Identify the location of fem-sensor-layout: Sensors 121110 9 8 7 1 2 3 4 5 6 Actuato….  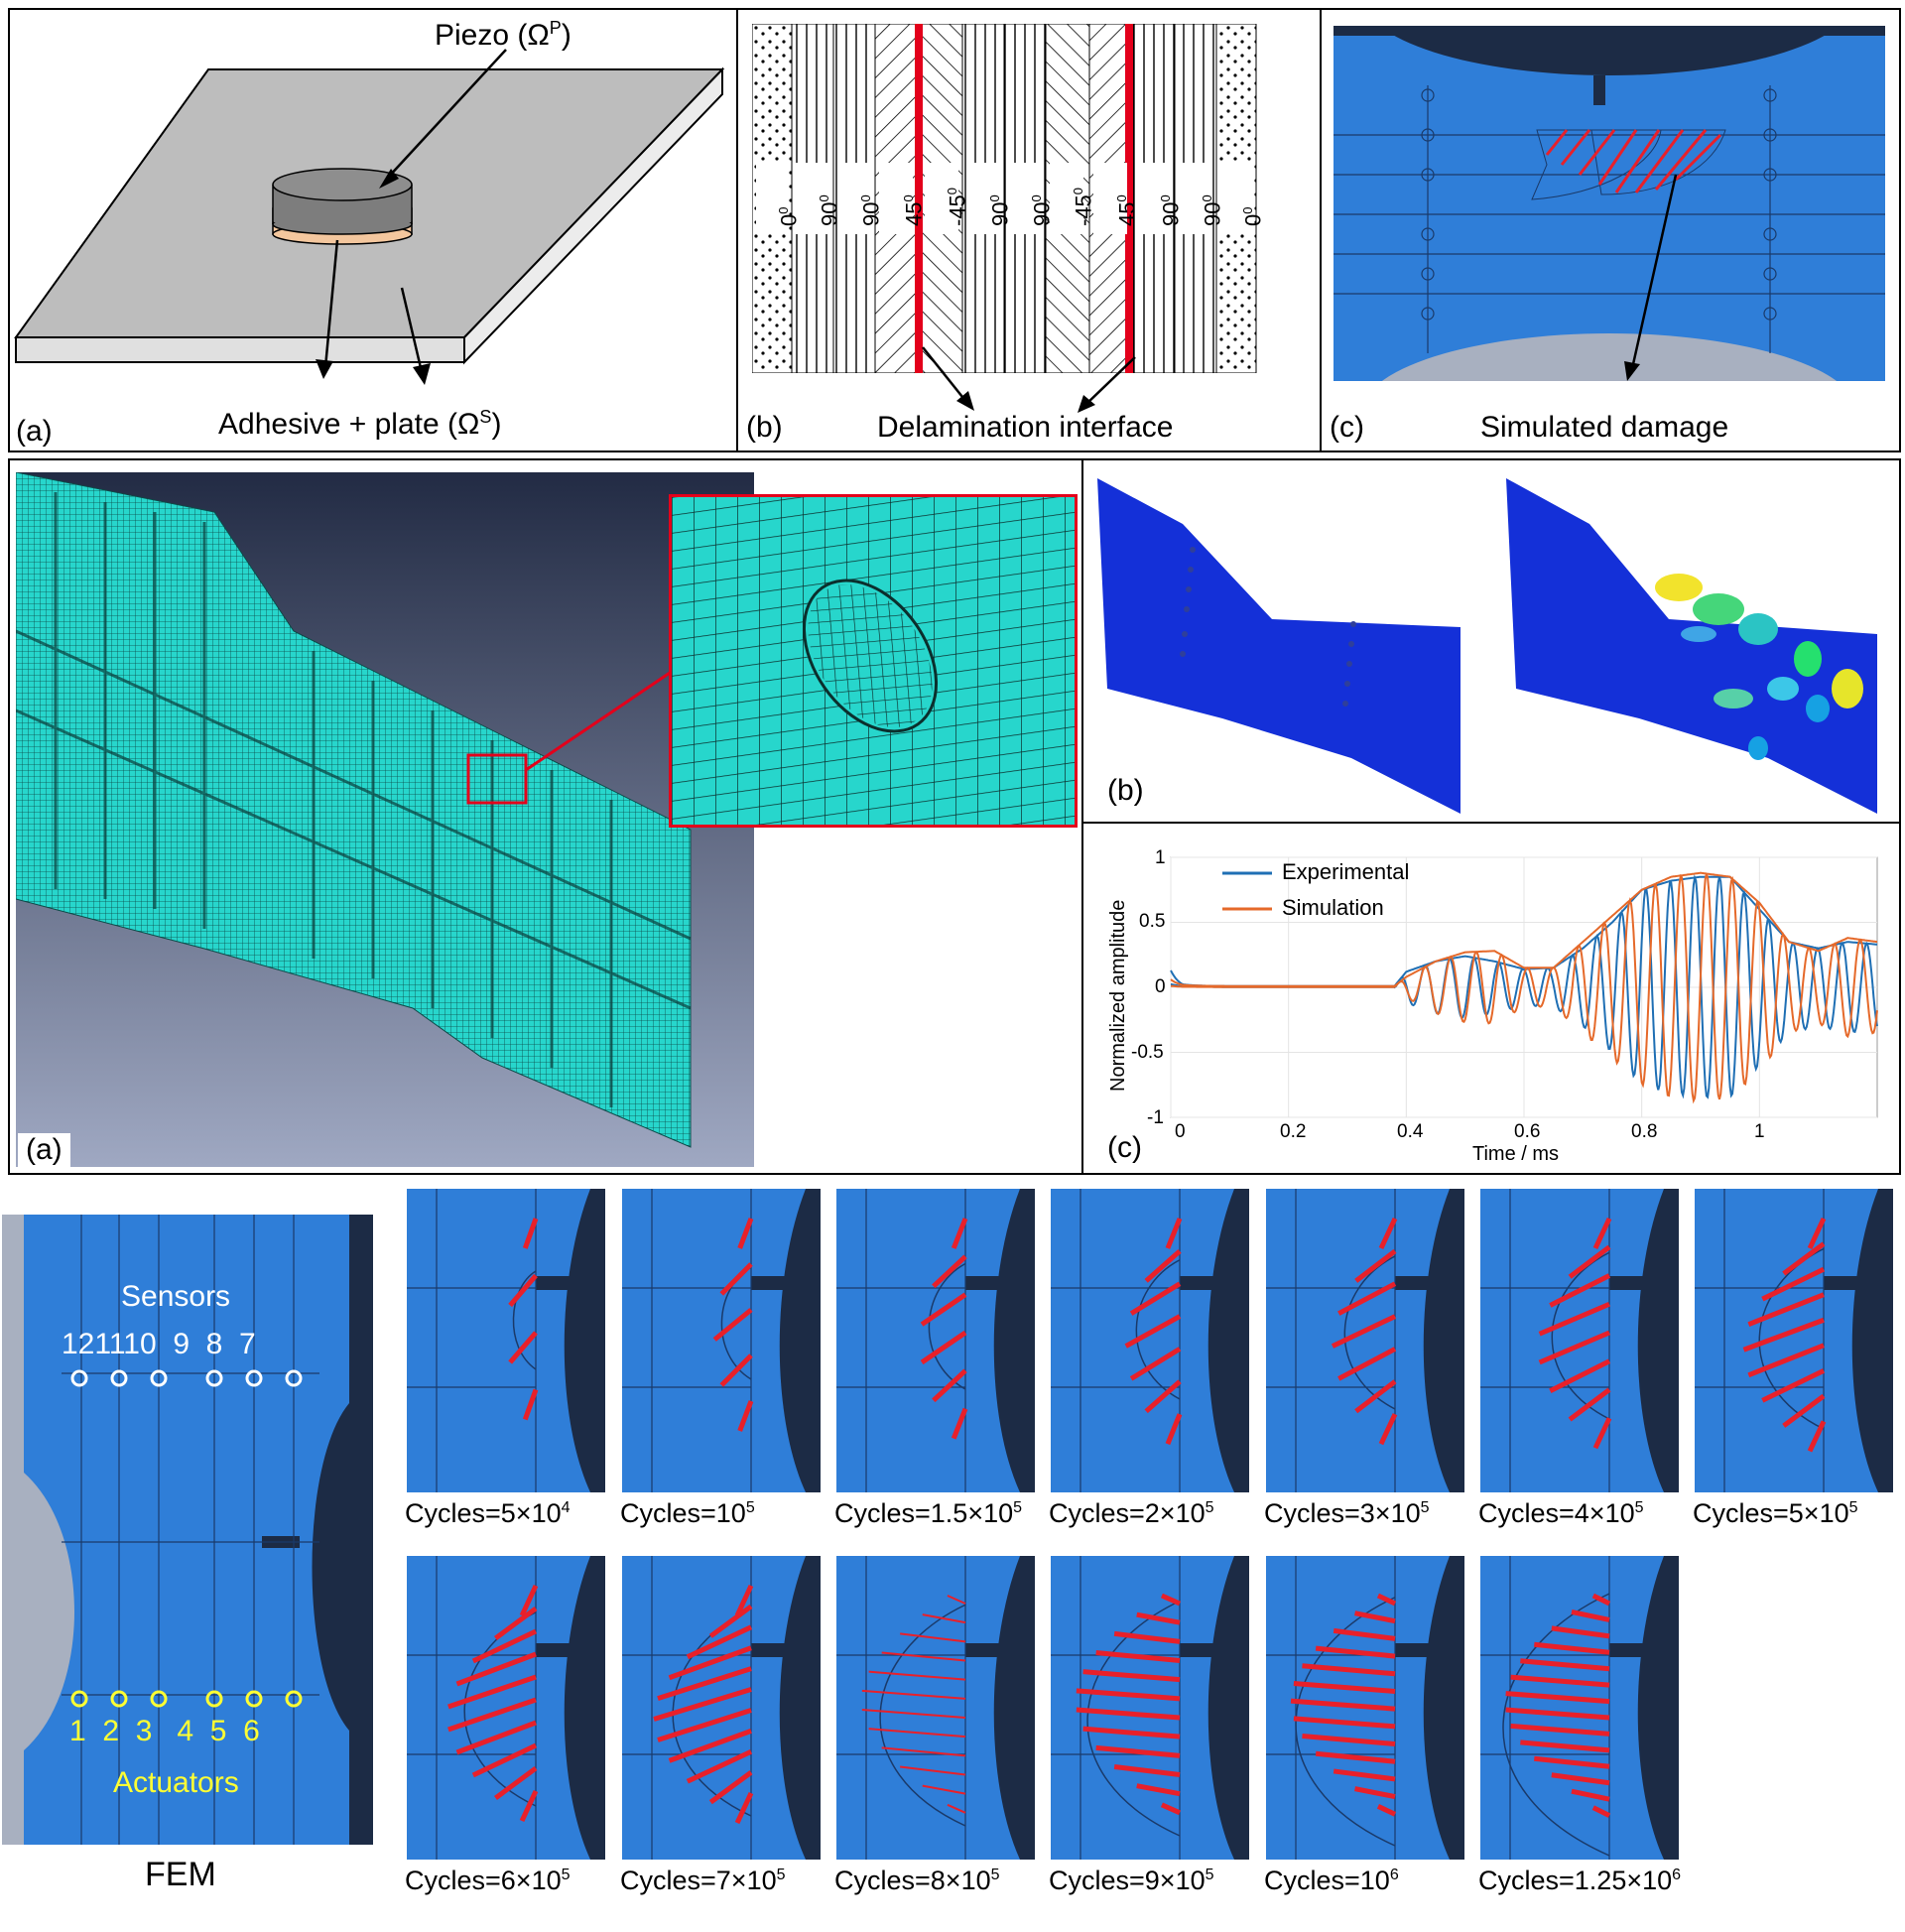
(187, 1530).